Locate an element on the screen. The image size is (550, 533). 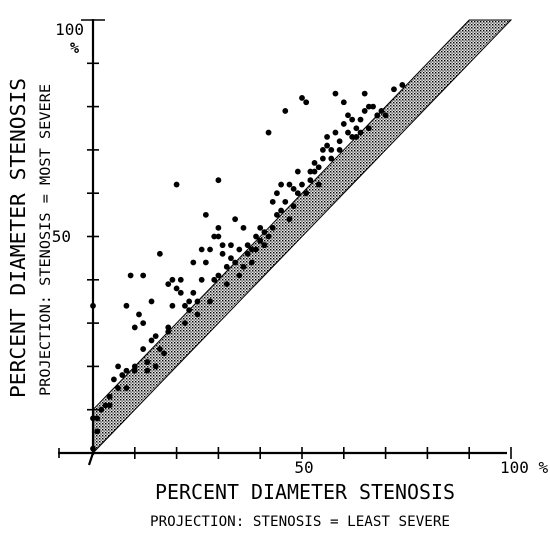
x-axis-subtitle: PROJECTION: STENOSIS = LEAST SEVERE is located at coordinates (300, 522).